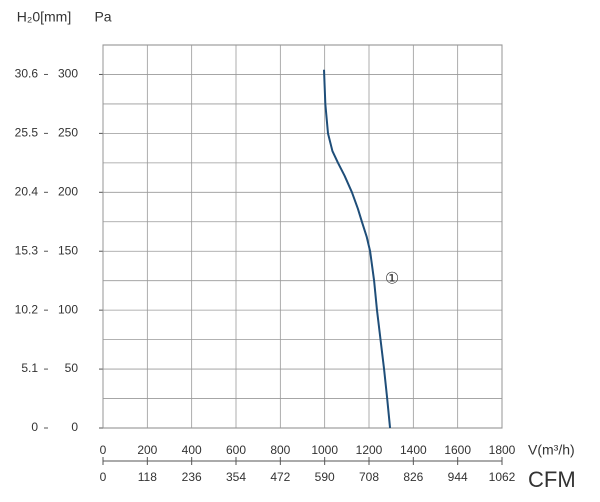 This screenshot has height=502, width=600. I want to click on y2-axis-label: H₂0[mm], so click(44, 17).